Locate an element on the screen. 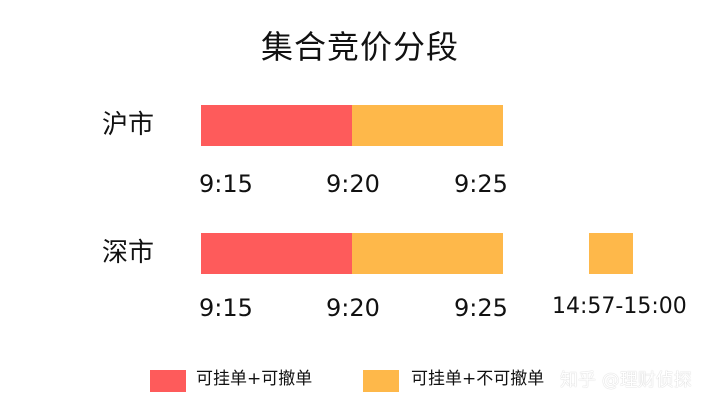 The height and width of the screenshot is (405, 720). sh-bar-segment-orange is located at coordinates (427, 125).